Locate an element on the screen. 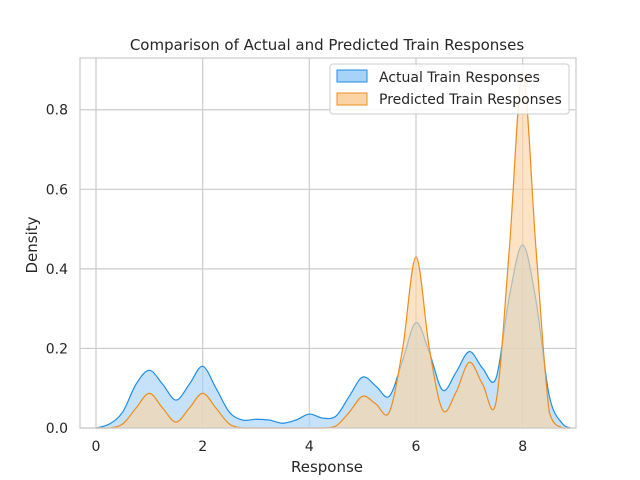 The width and height of the screenshot is (640, 480). legend-swatch-actual is located at coordinates (352, 76).